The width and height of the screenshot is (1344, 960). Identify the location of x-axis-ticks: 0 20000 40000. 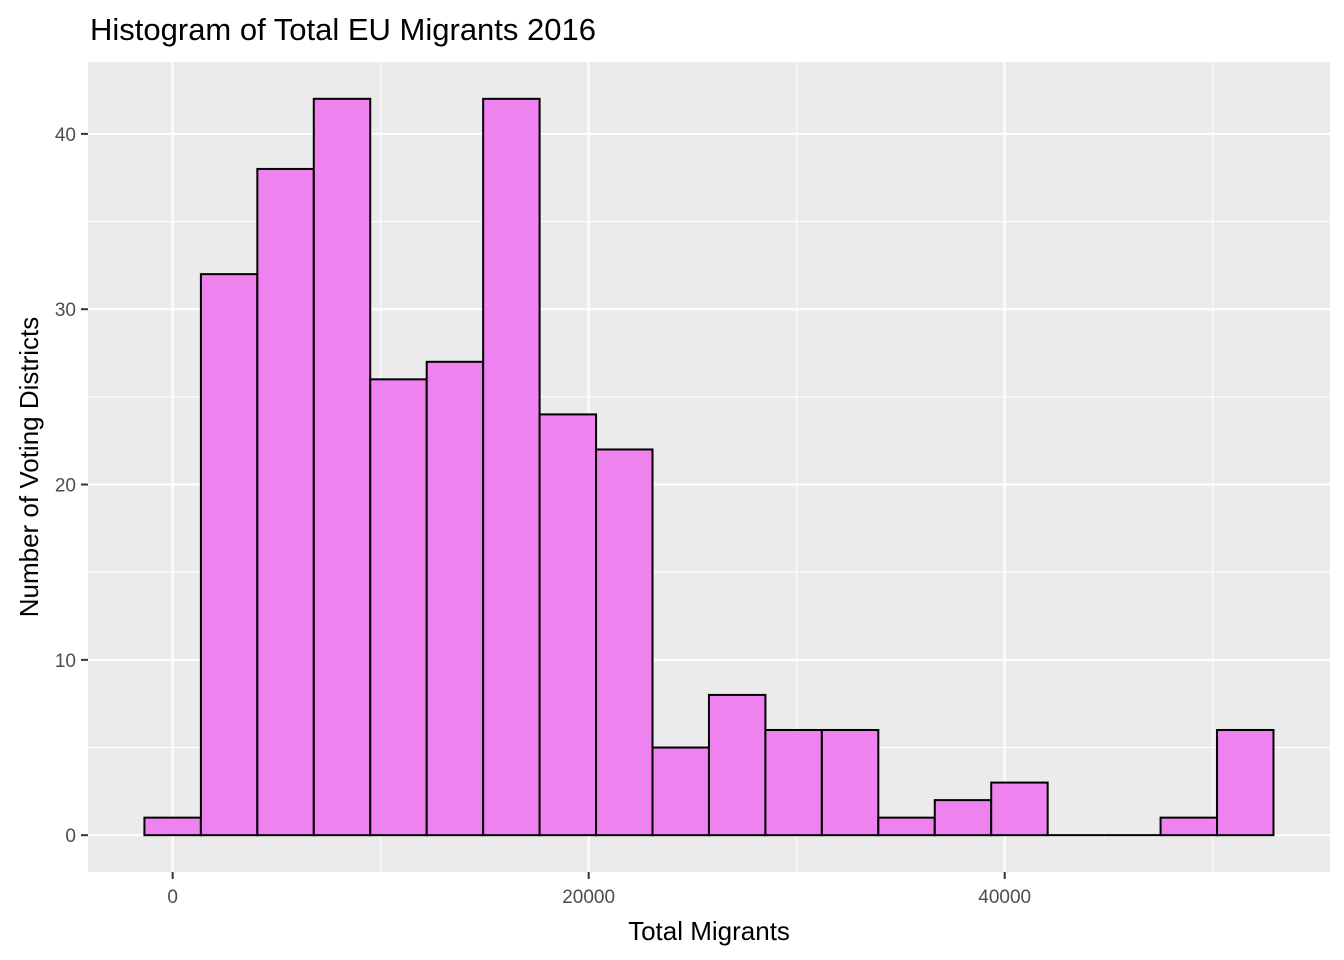
(599, 890).